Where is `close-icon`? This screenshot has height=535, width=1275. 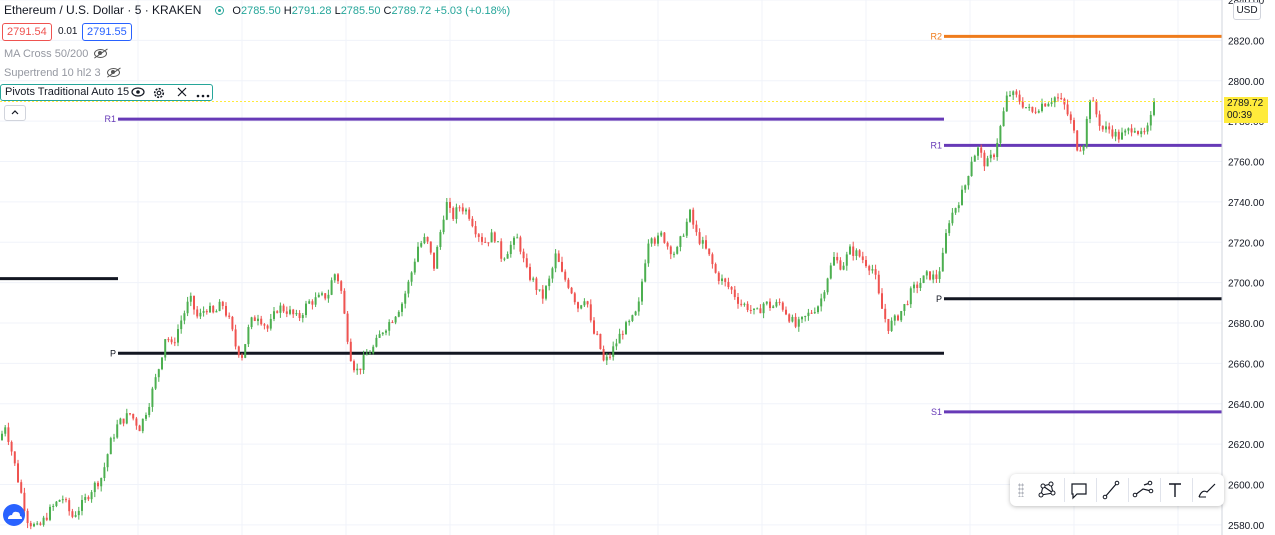 close-icon is located at coordinates (182, 93).